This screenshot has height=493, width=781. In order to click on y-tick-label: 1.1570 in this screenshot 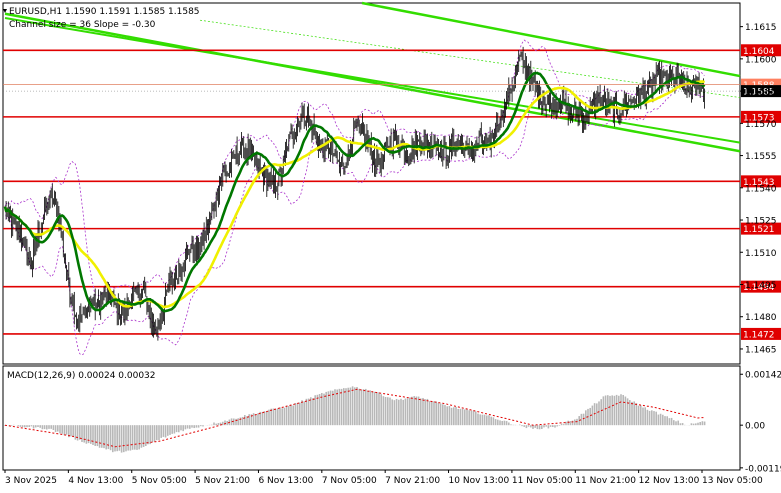, I will do `click(761, 125)`.